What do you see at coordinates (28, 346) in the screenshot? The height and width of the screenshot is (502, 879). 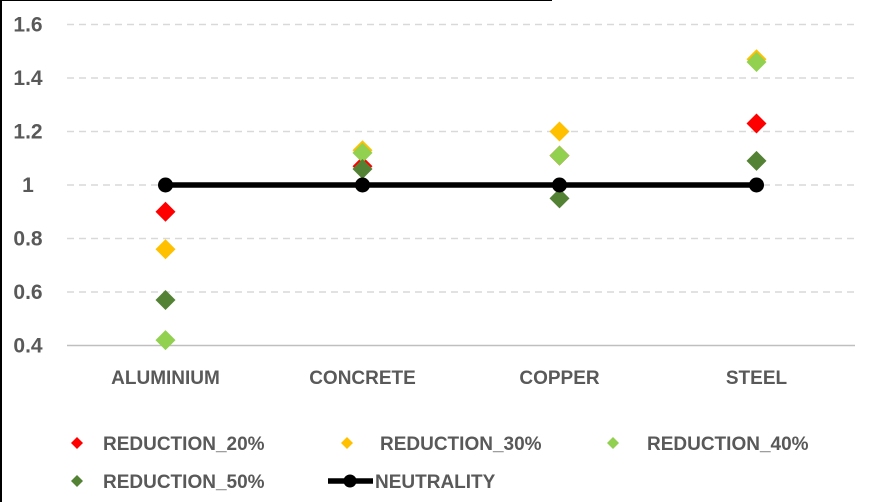 I see `y-tick-label: 0.4` at bounding box center [28, 346].